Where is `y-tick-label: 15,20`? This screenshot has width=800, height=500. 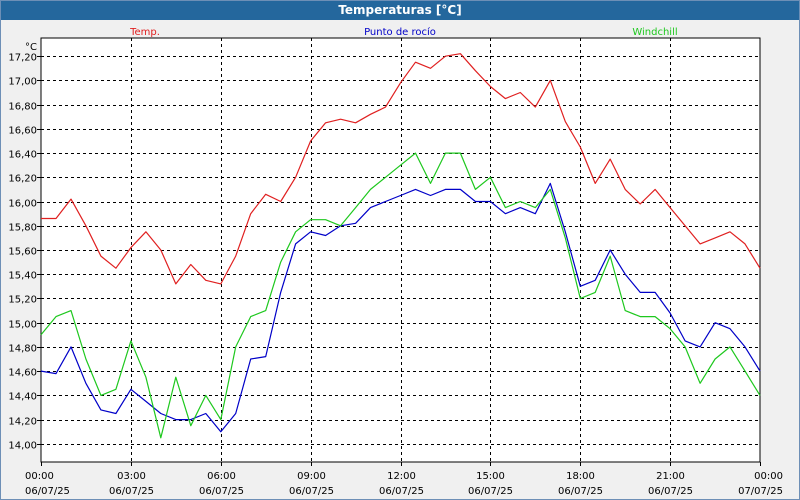
y-tick-label: 15,20 is located at coordinates (22, 300).